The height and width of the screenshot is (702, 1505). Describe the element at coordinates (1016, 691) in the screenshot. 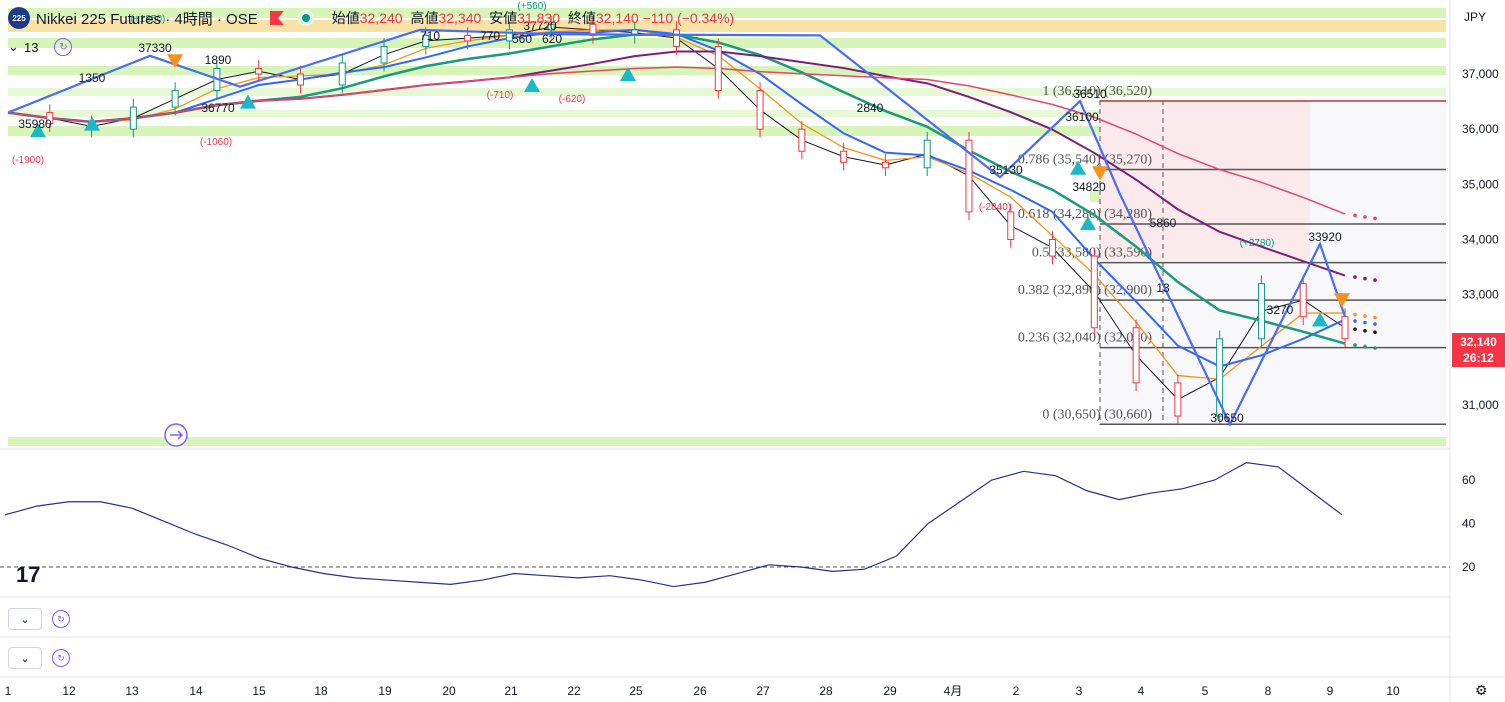

I see `time-tick-label: 2` at that location.